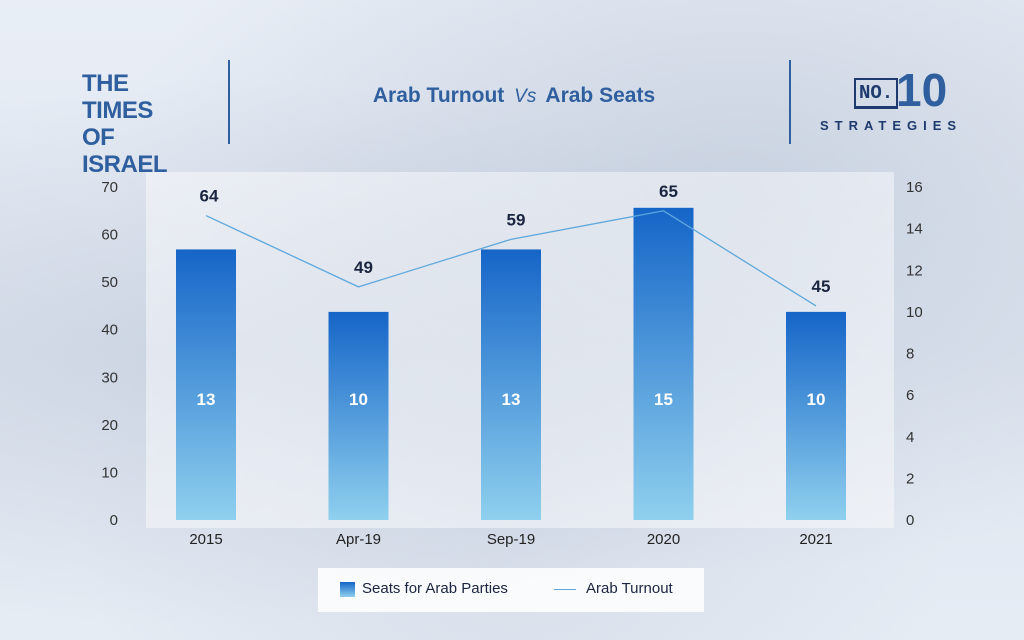  I want to click on category-label: 2020, so click(663, 539).